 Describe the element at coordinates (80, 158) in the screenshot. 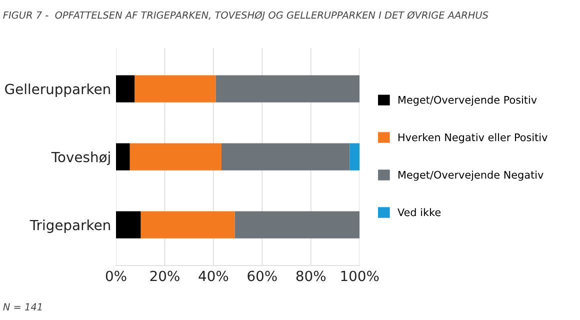

I see `y-tick-label: Toveshøj` at that location.